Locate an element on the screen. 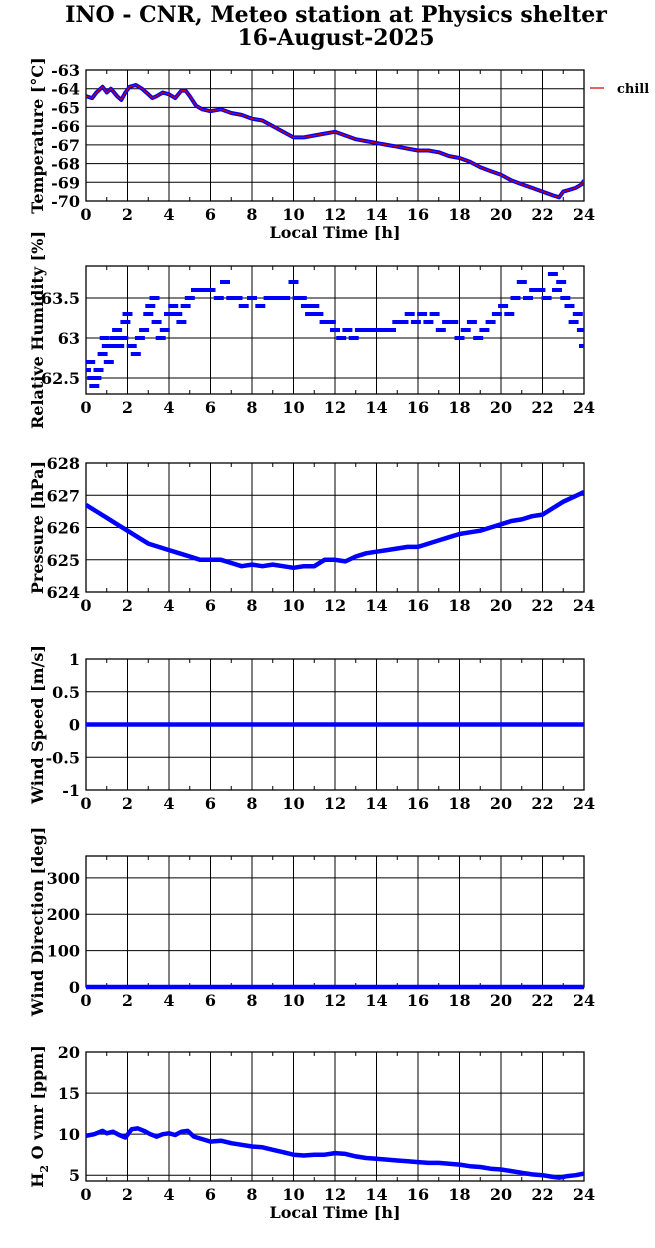  y-tick-label: 15 is located at coordinates (69, 1093).